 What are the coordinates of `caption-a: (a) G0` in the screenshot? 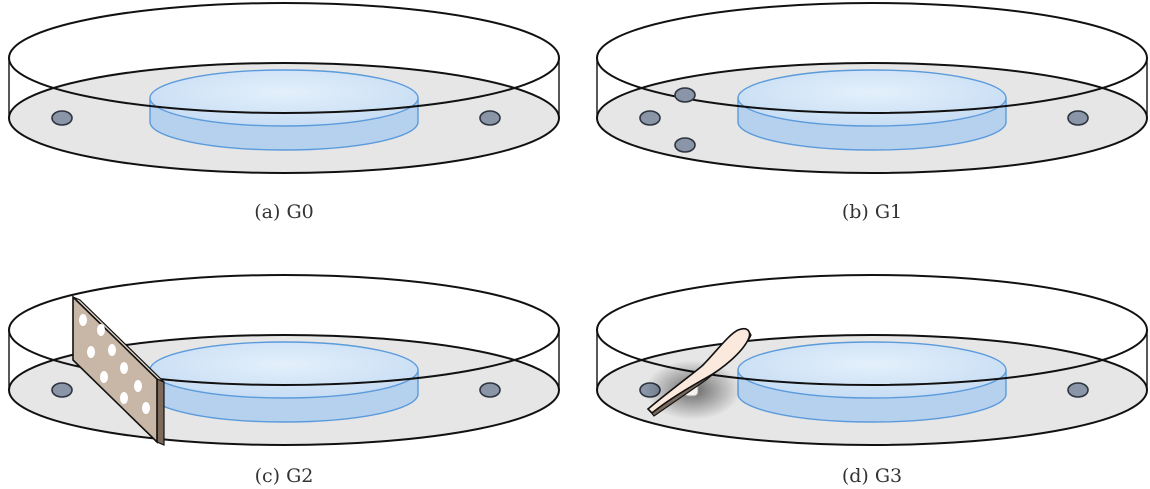 It's located at (283, 212).